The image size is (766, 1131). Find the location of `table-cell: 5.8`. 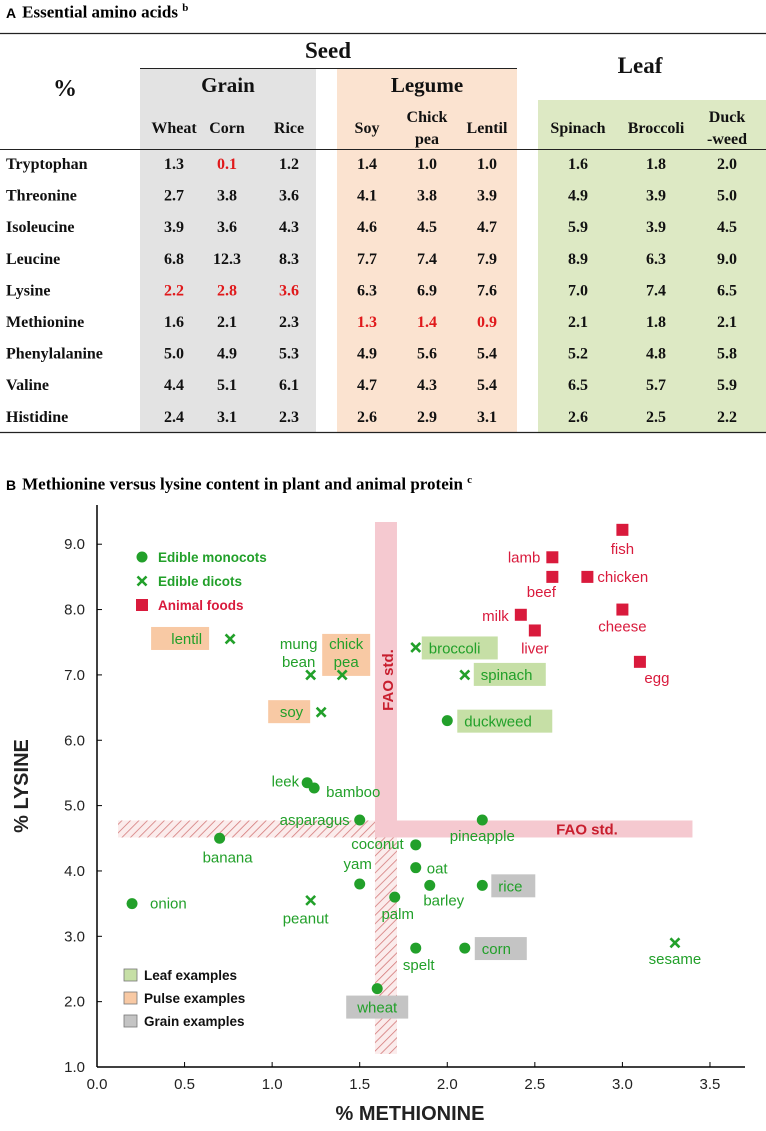

table-cell: 5.8 is located at coordinates (727, 354).